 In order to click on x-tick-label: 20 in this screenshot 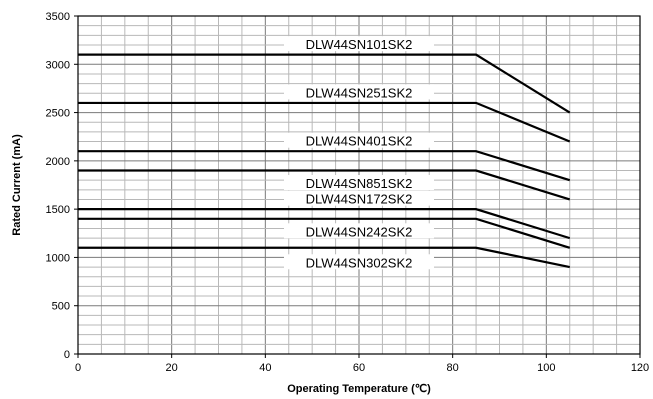, I will do `click(172, 368)`.